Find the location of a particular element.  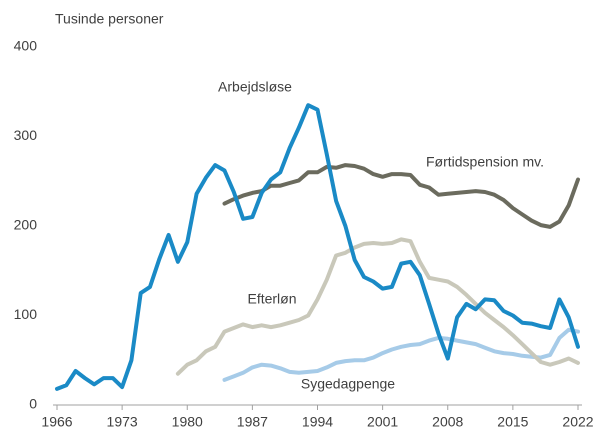

x-tick-label: 1987 is located at coordinates (252, 422).